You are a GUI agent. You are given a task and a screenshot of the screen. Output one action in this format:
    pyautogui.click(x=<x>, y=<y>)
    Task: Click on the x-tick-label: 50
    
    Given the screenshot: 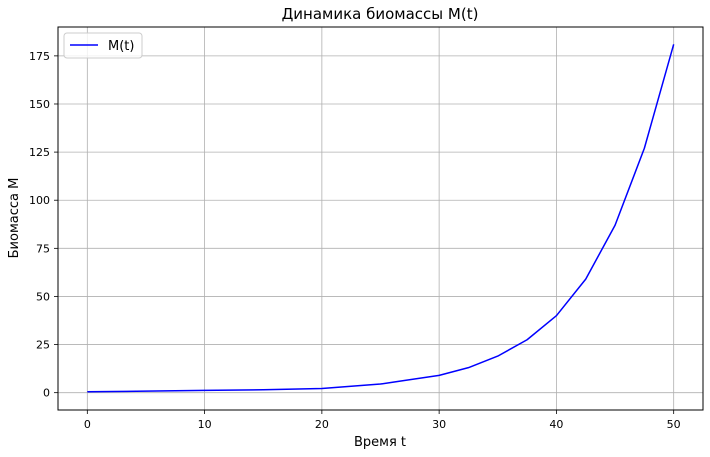 What is the action you would take?
    pyautogui.click(x=674, y=424)
    